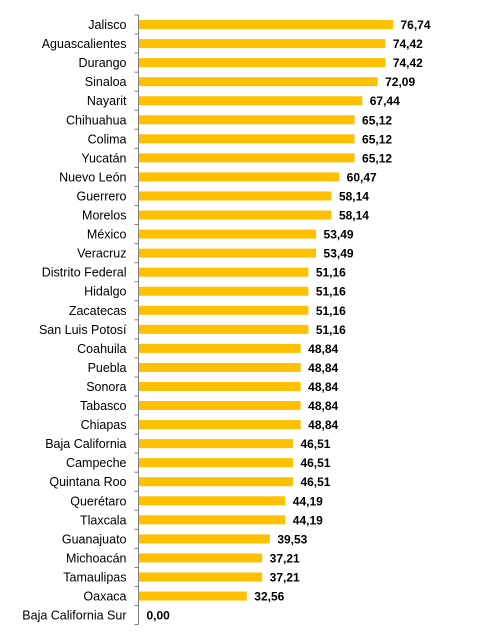 The width and height of the screenshot is (484, 638). What do you see at coordinates (84, 273) in the screenshot?
I see `category-label: Distrito Federal` at bounding box center [84, 273].